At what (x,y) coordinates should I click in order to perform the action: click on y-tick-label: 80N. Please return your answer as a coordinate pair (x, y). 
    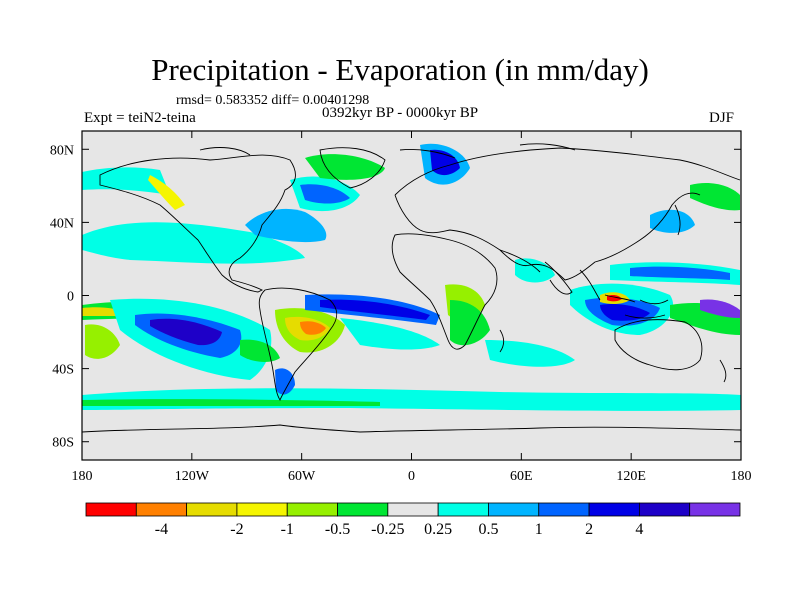
    Looking at the image, I should click on (62, 150).